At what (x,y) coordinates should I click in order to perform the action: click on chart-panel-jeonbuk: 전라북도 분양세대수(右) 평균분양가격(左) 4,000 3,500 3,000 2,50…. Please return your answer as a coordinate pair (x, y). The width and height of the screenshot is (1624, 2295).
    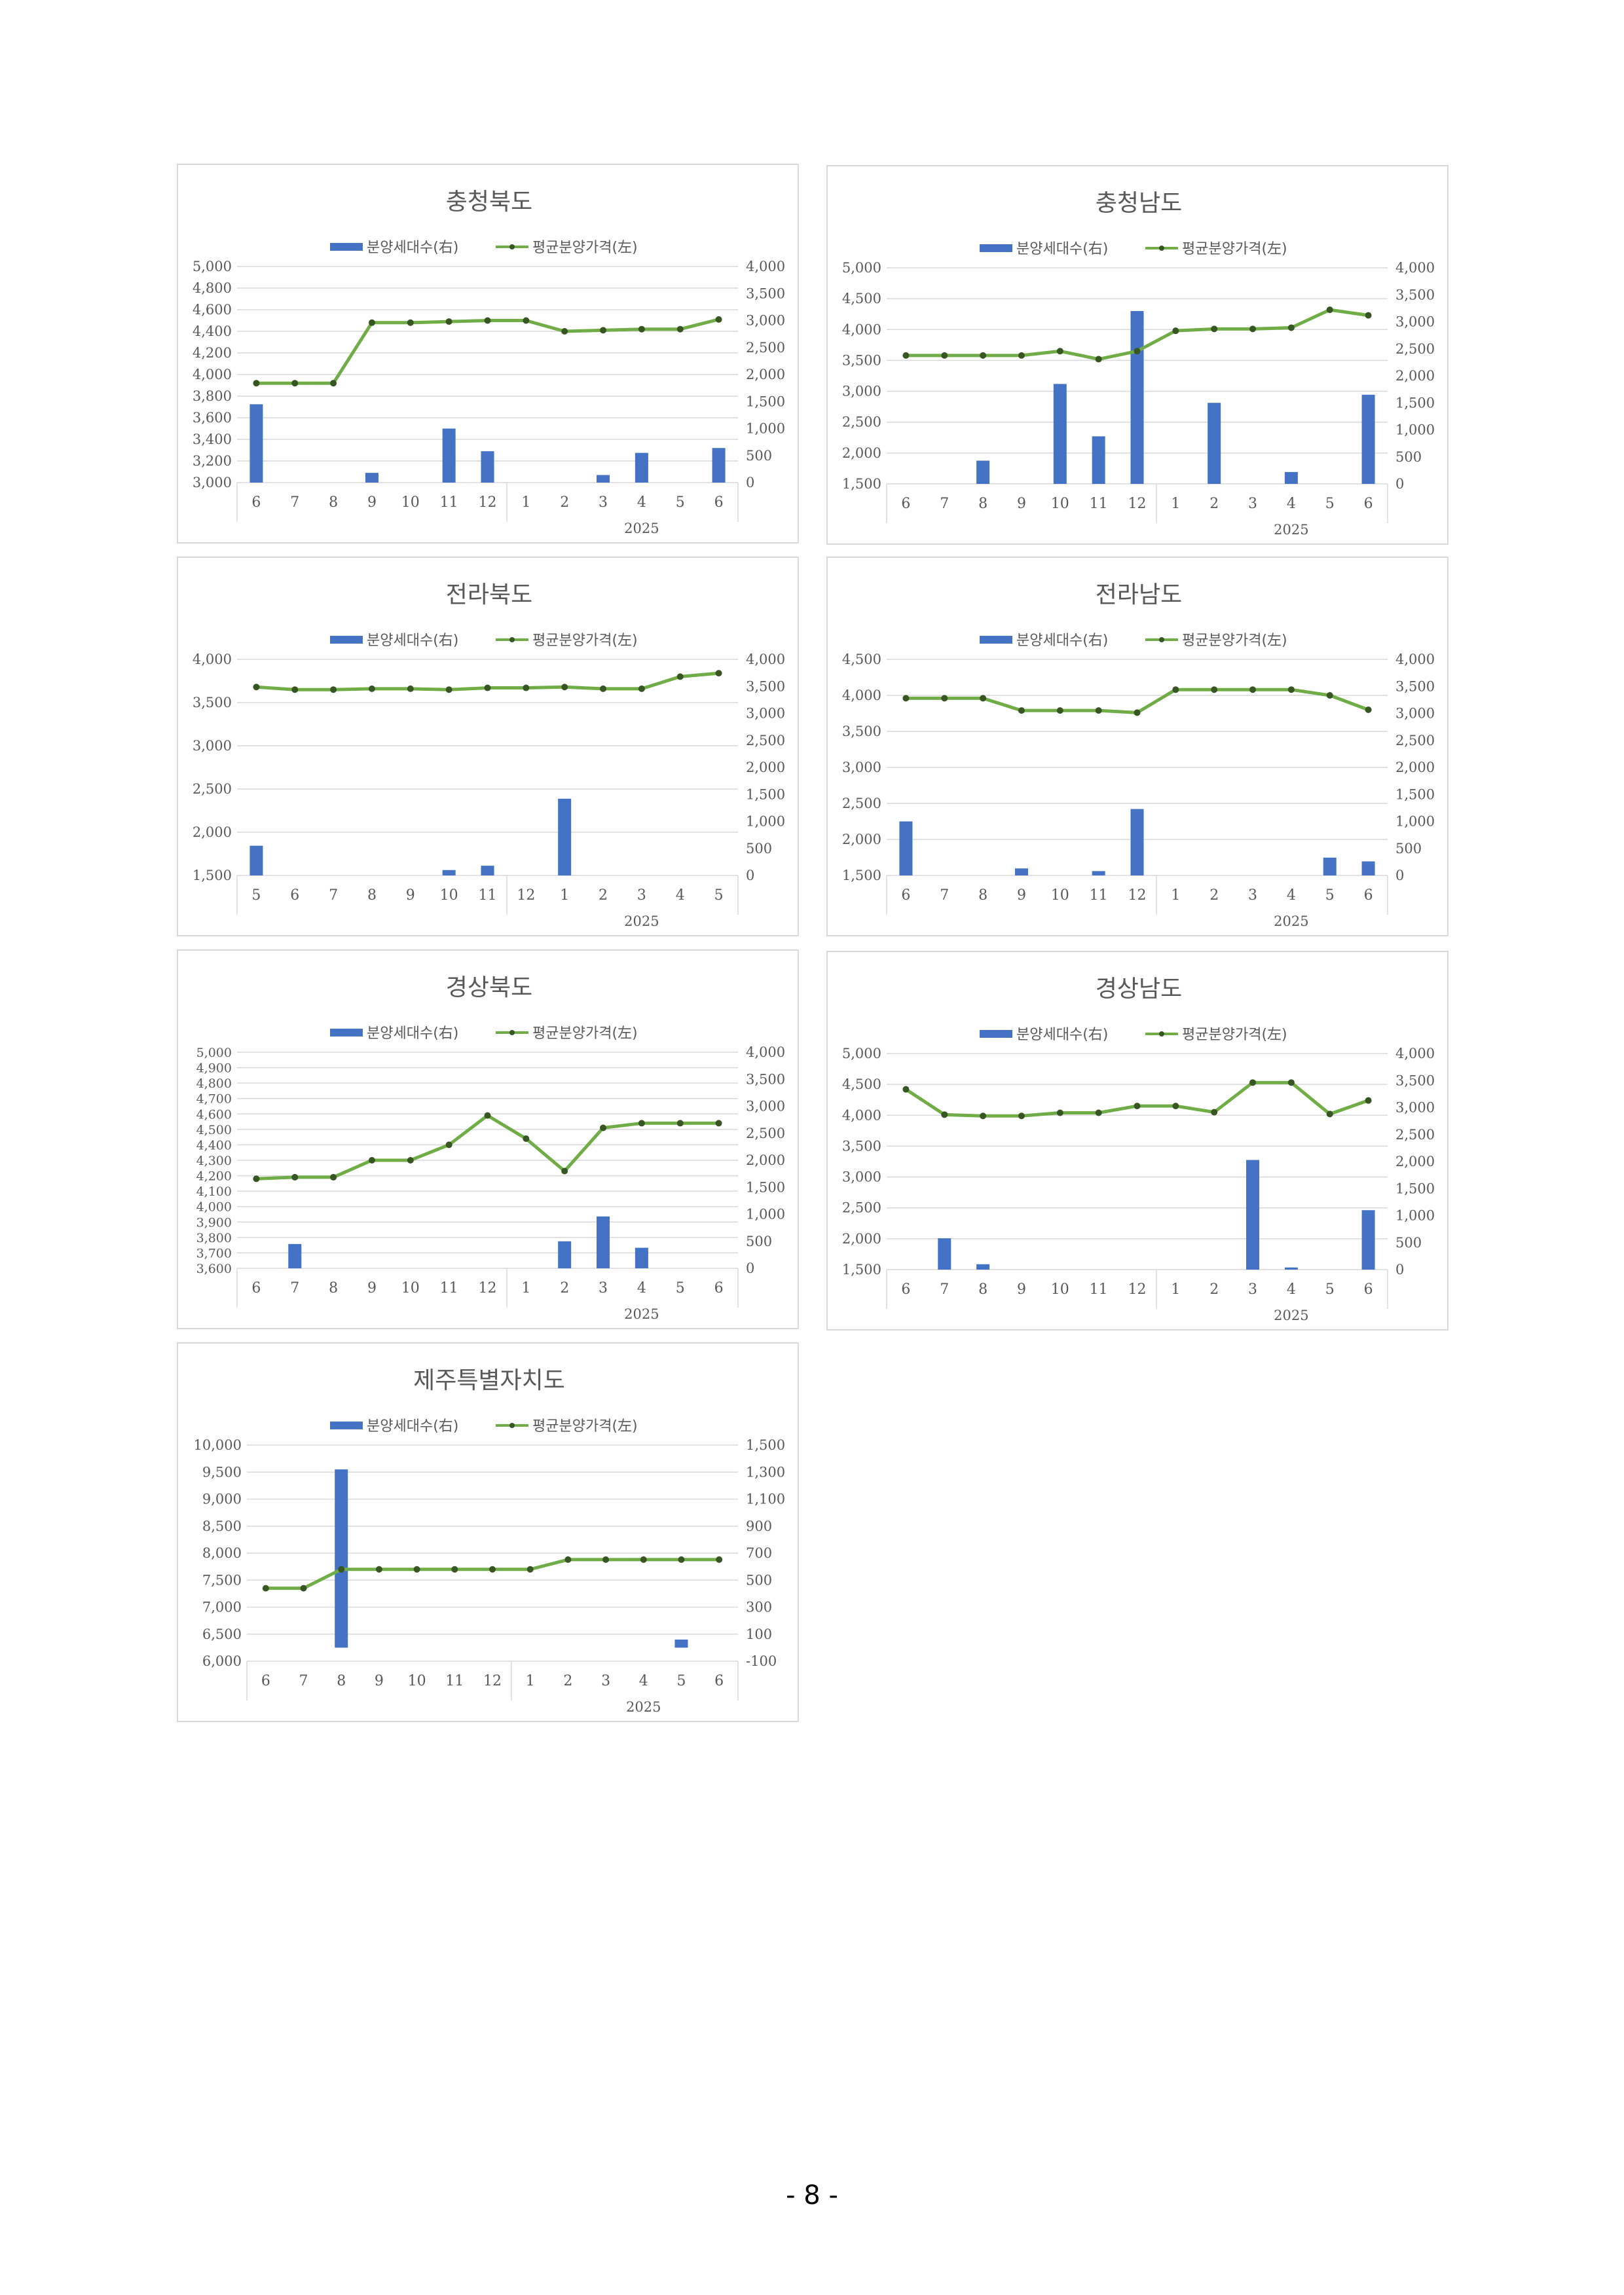
    Looking at the image, I should click on (488, 746).